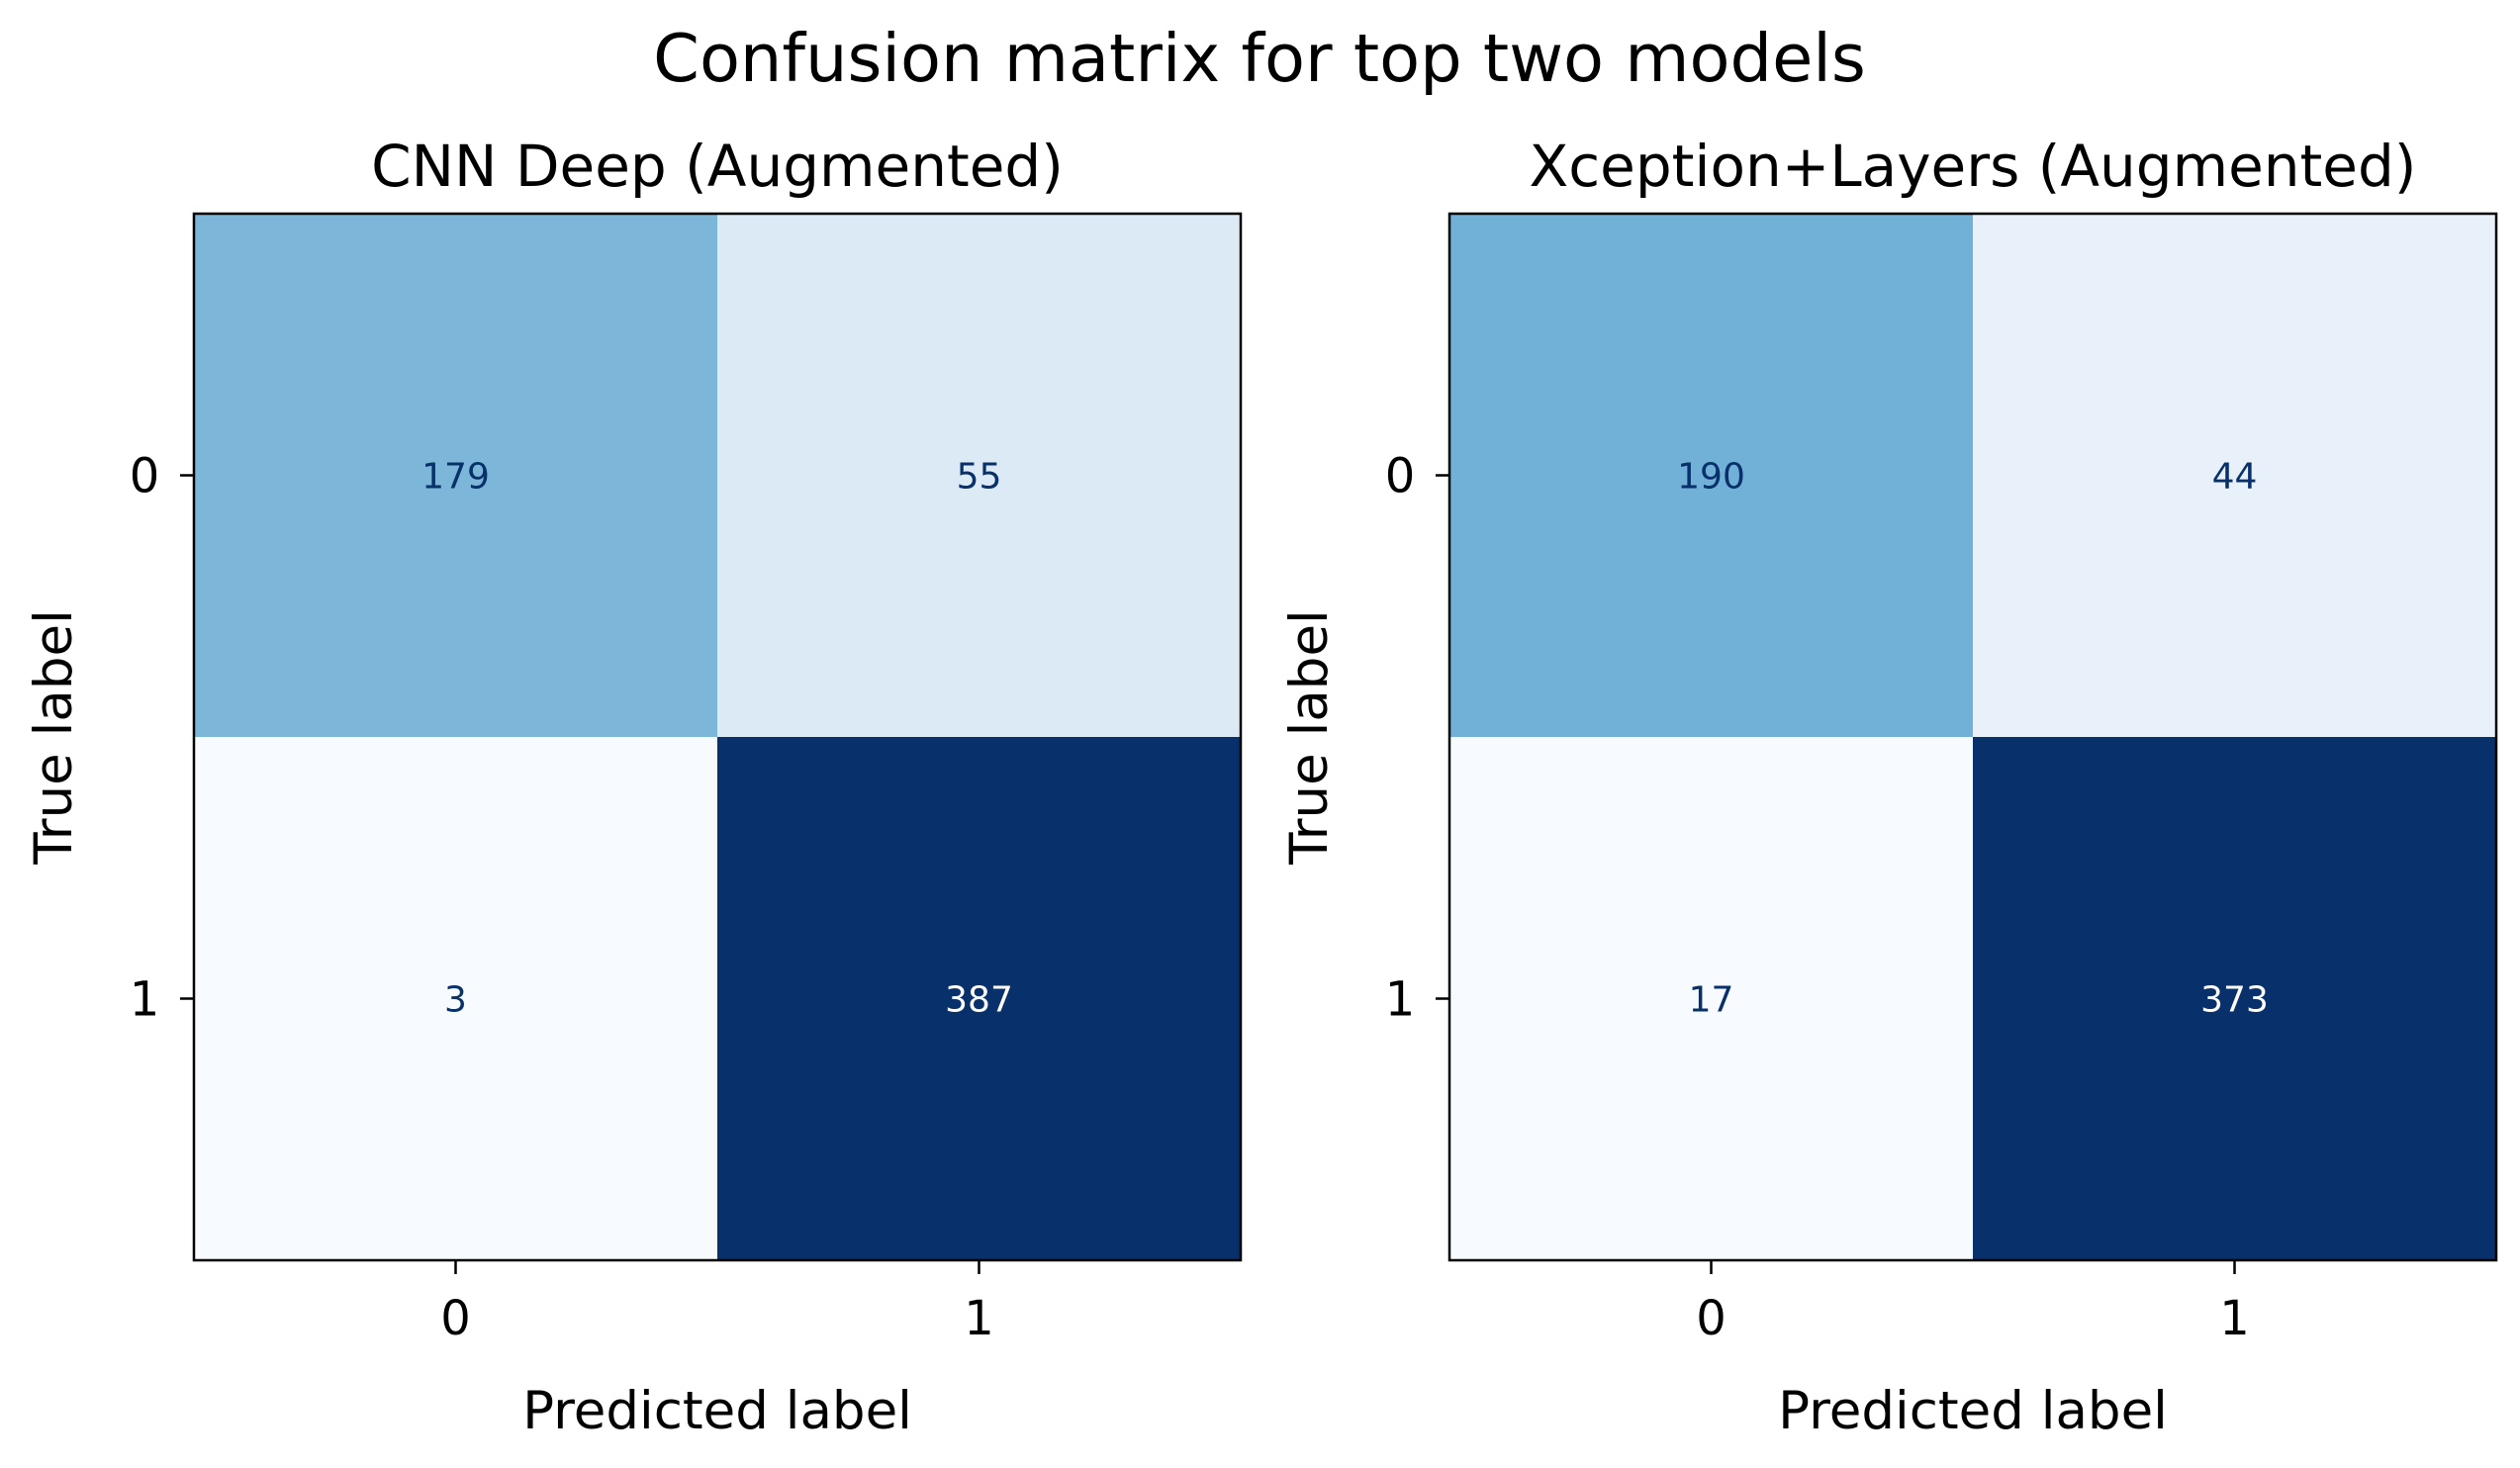  Describe the element at coordinates (717, 166) in the screenshot. I see `subplot-title: CNN Deep (Augmented)` at that location.